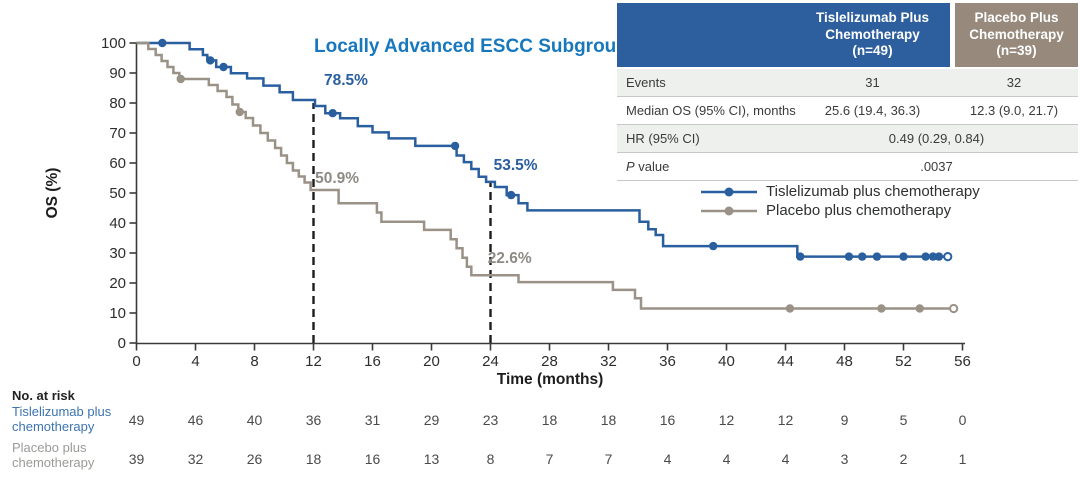  I want to click on pvalue-label-rest: value, so click(652, 166).